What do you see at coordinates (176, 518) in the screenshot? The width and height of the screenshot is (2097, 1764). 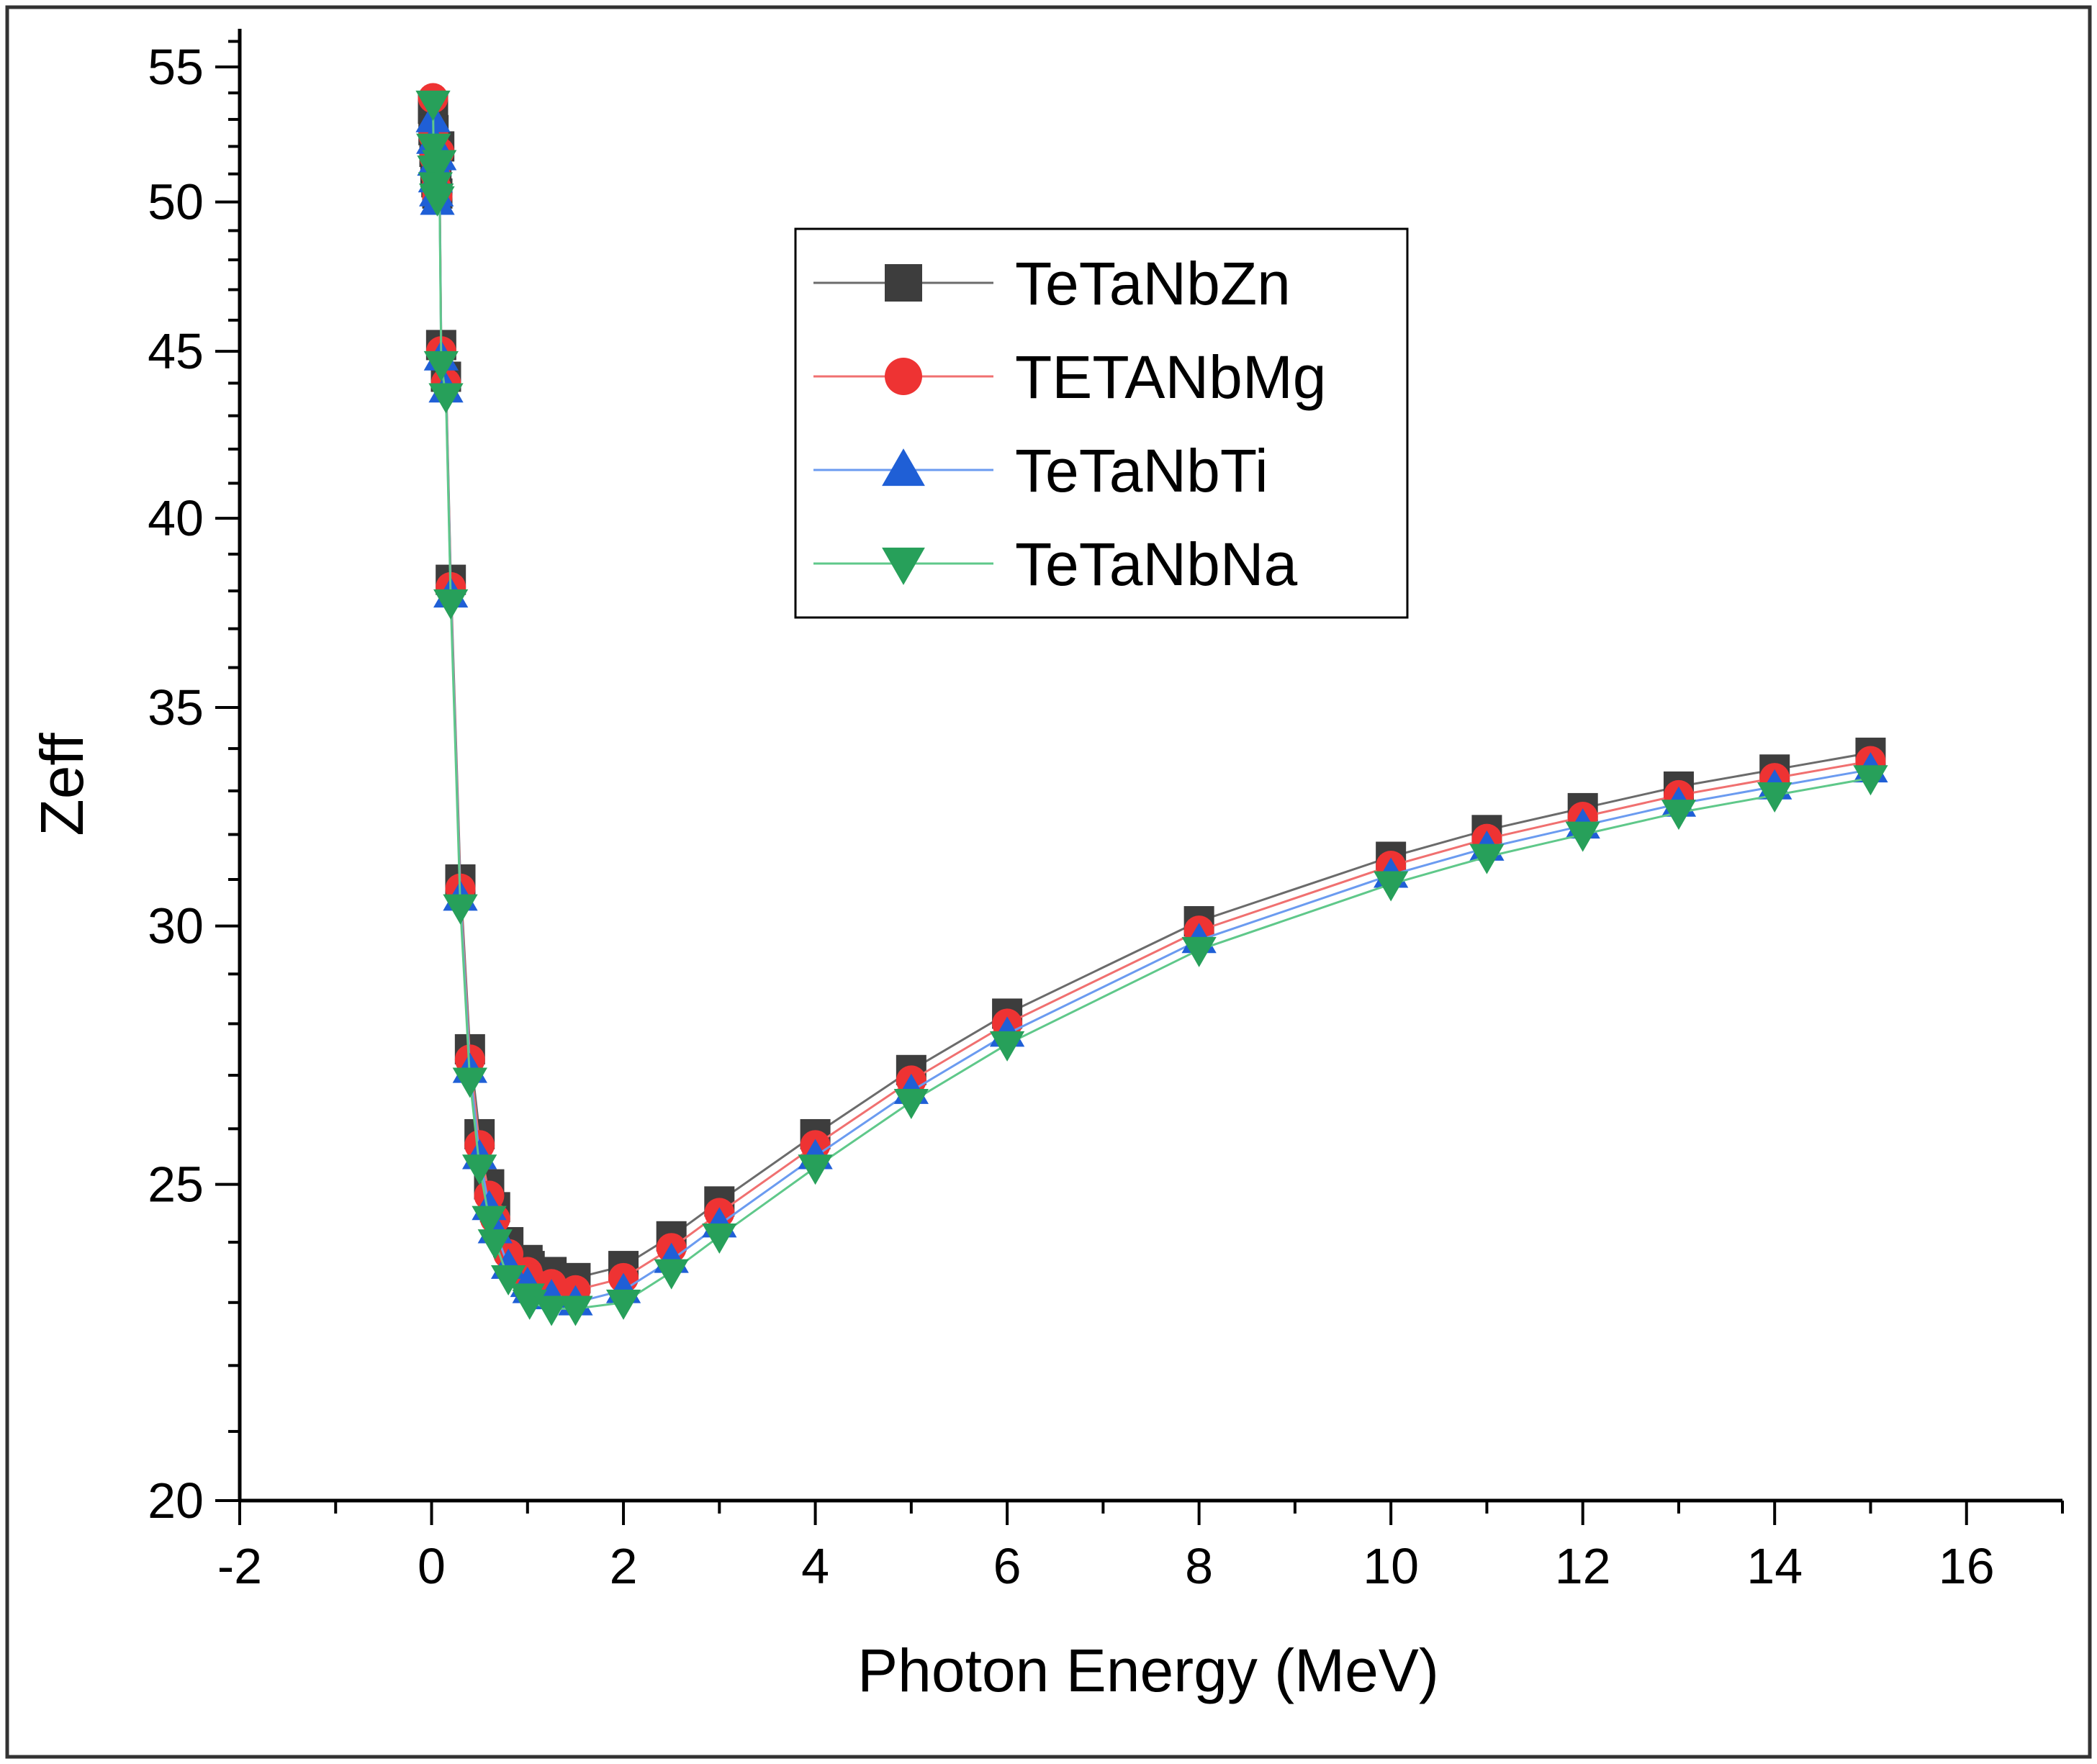 I see `y-tick-label: 40` at bounding box center [176, 518].